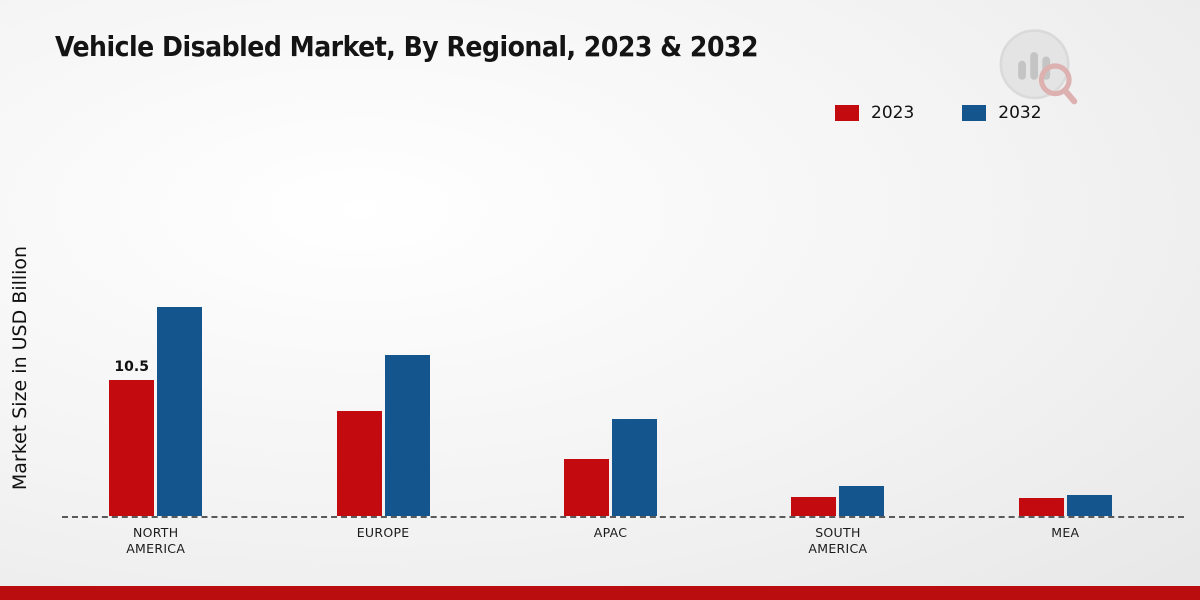 The width and height of the screenshot is (1200, 600). I want to click on category-label-south-america: SOUTH AMERICA, so click(838, 541).